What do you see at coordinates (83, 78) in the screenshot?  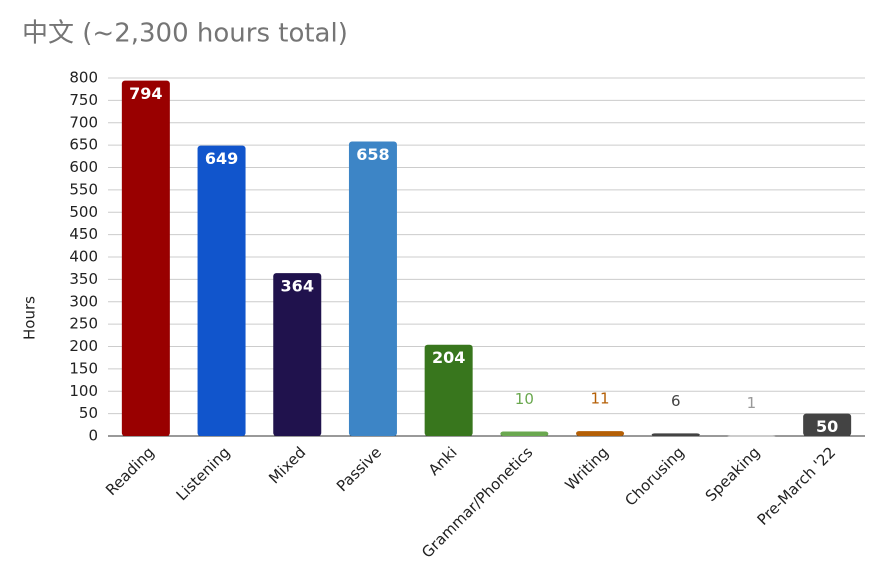 I see `y-tick-label: 800` at bounding box center [83, 78].